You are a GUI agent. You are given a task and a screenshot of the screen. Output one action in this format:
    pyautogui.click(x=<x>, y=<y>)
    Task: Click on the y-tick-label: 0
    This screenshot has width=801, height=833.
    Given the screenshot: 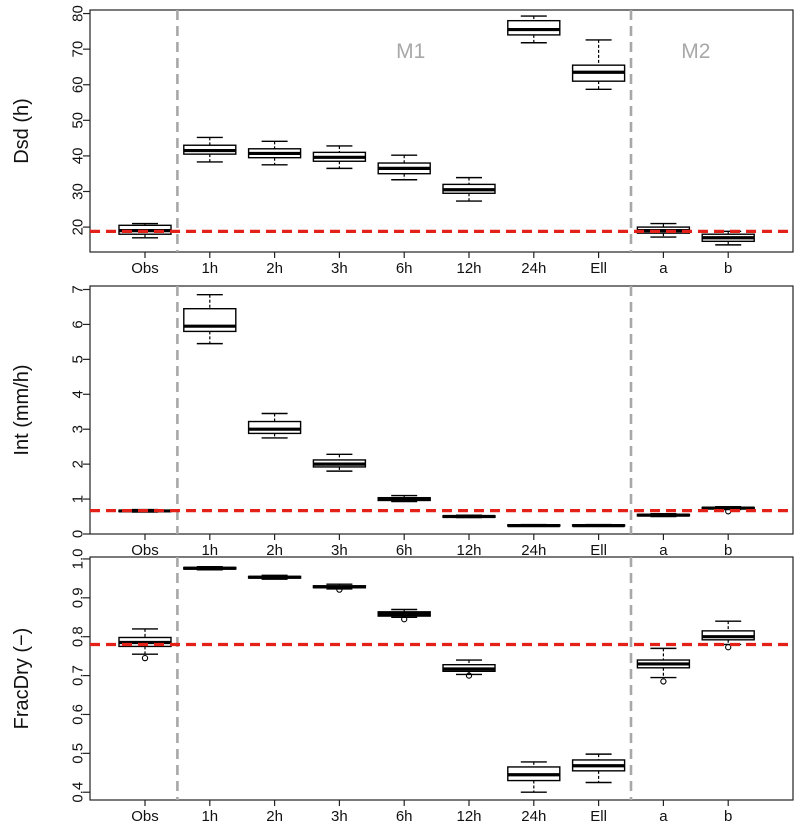 What is the action you would take?
    pyautogui.click(x=78, y=534)
    